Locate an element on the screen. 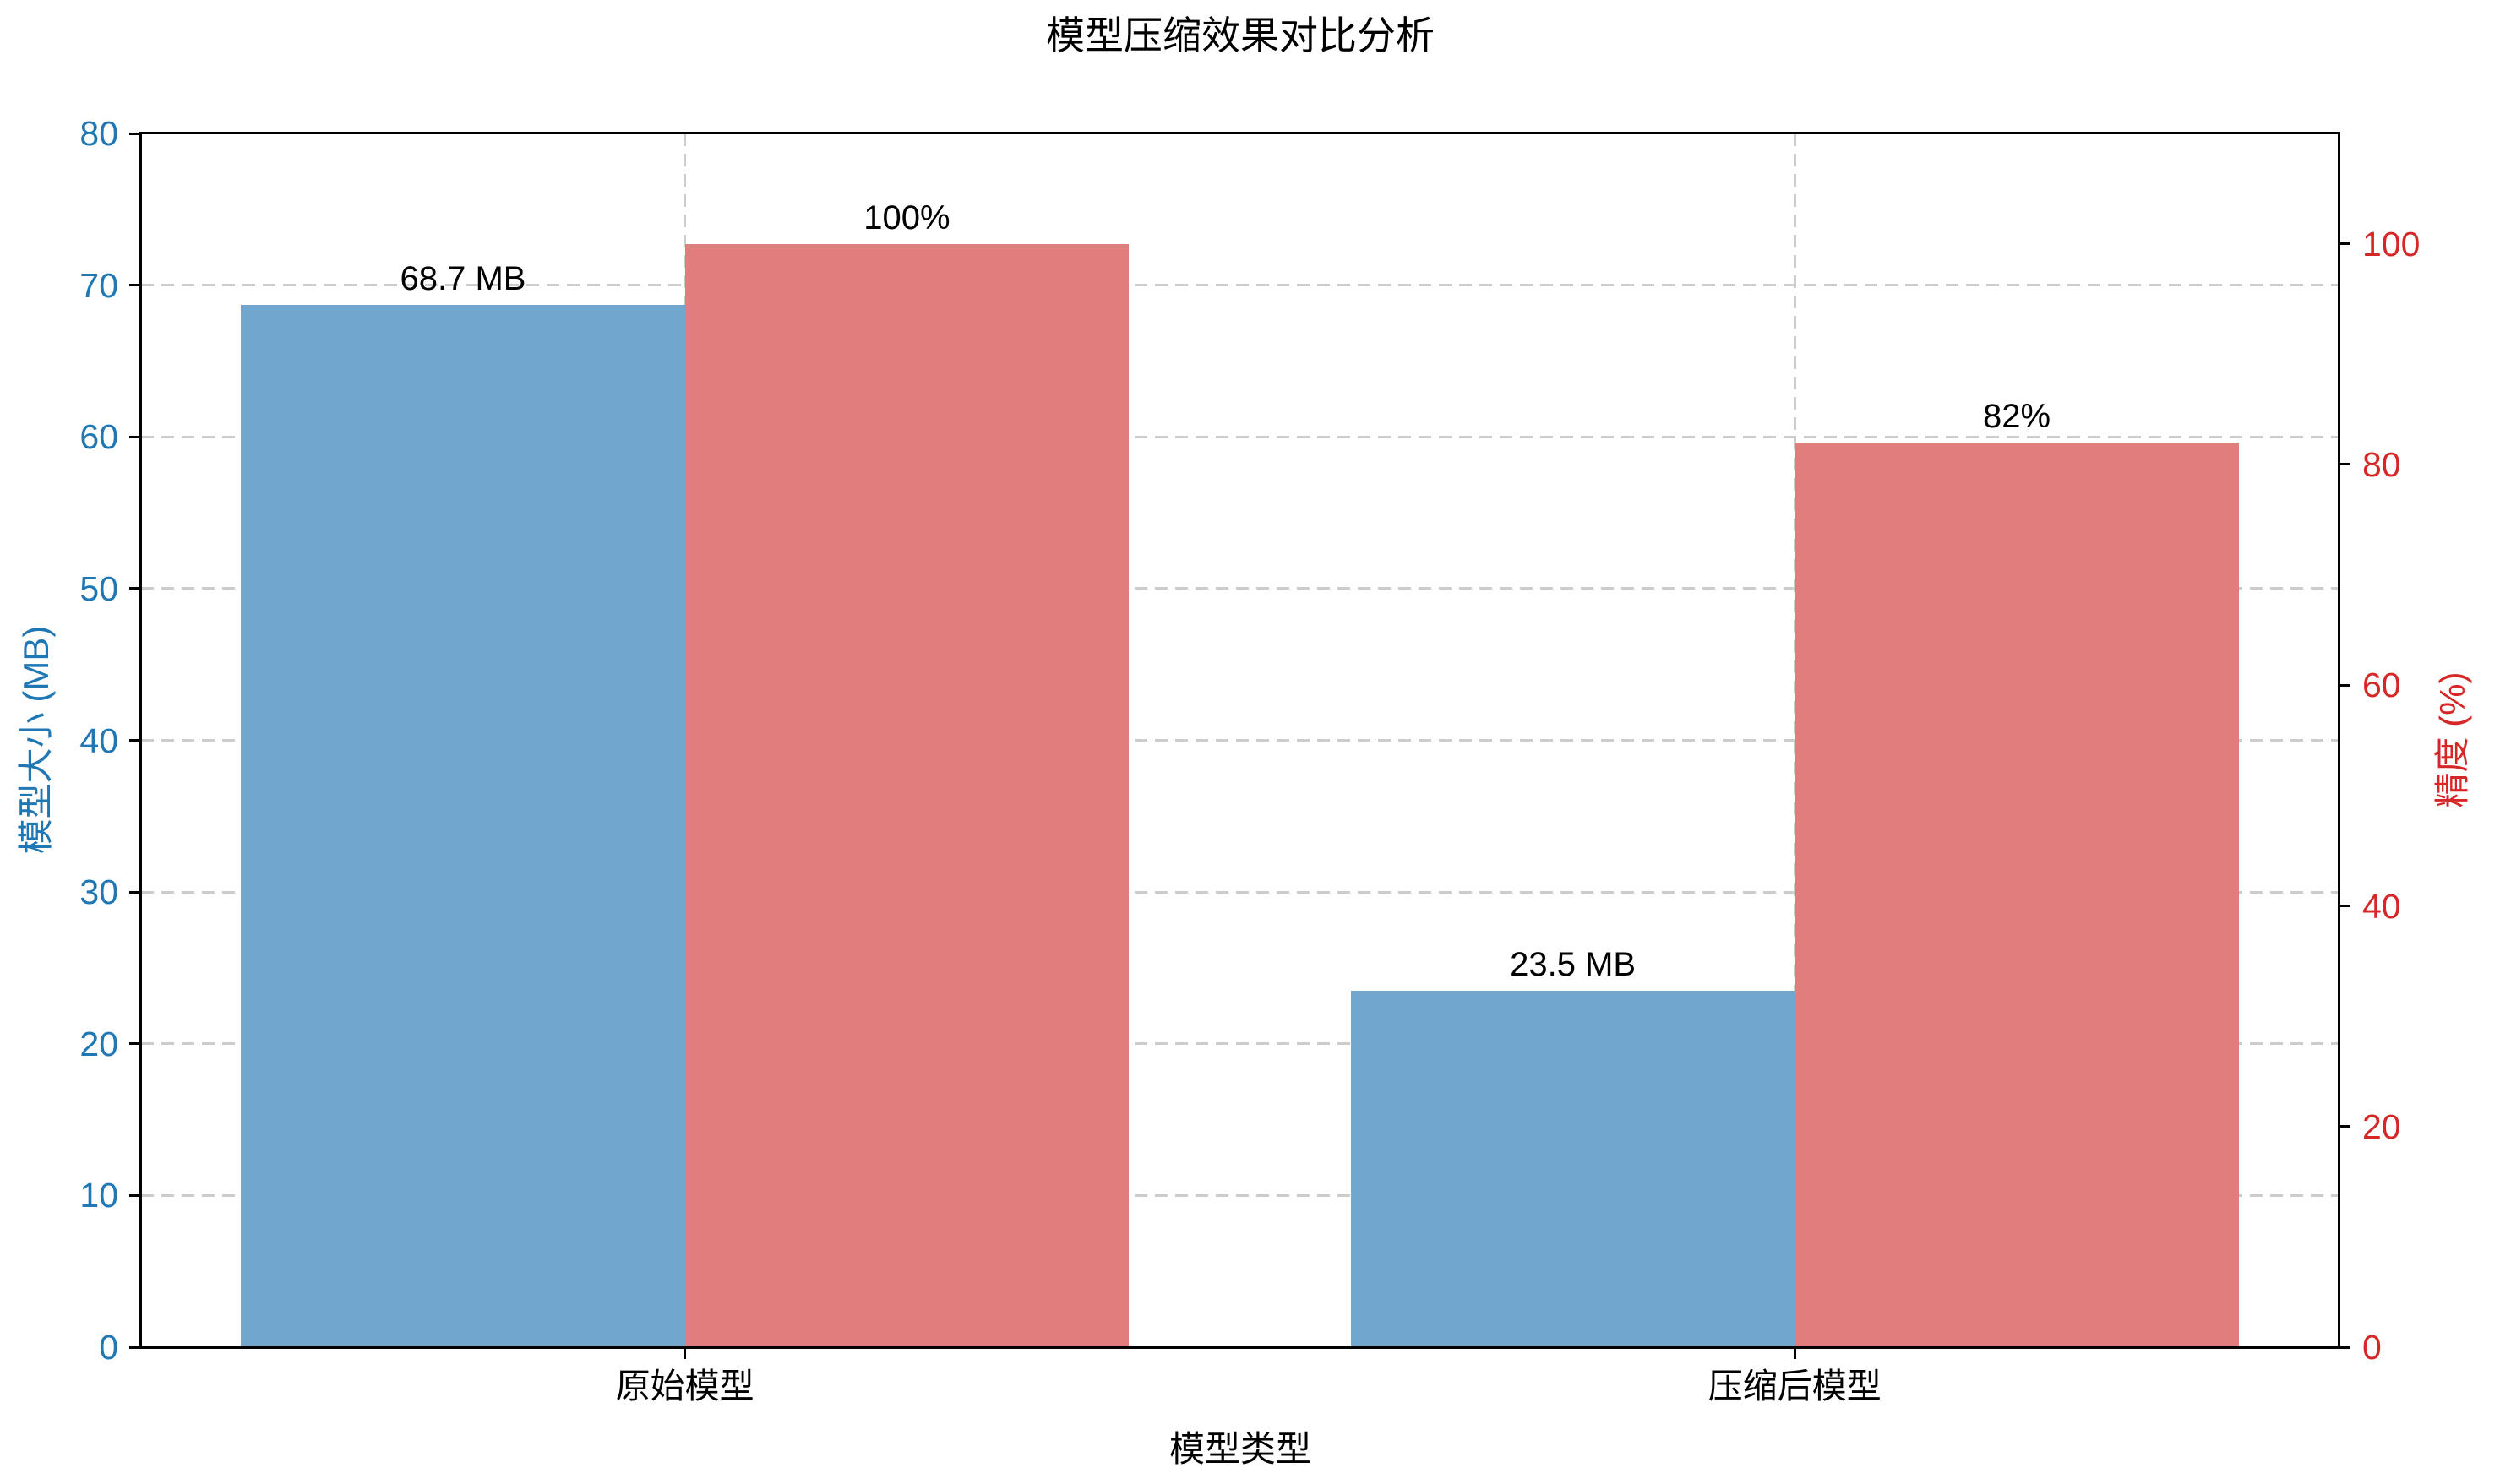  x-axis-label: 模型类型 is located at coordinates (1239, 1449).